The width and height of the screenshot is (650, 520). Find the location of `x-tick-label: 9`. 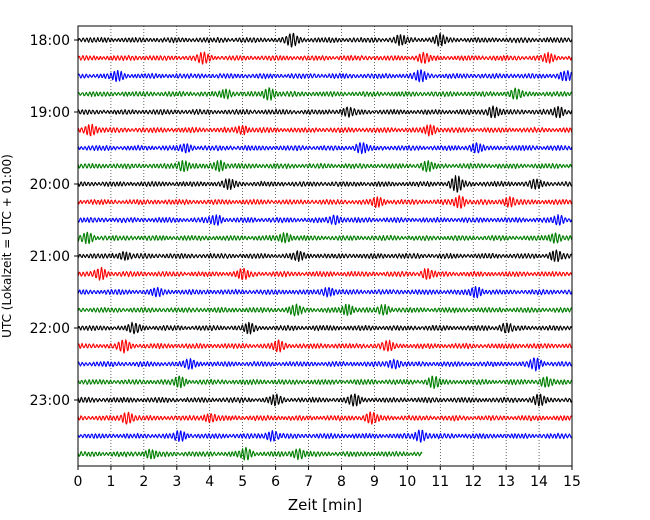

x-tick-label: 9 is located at coordinates (374, 482).